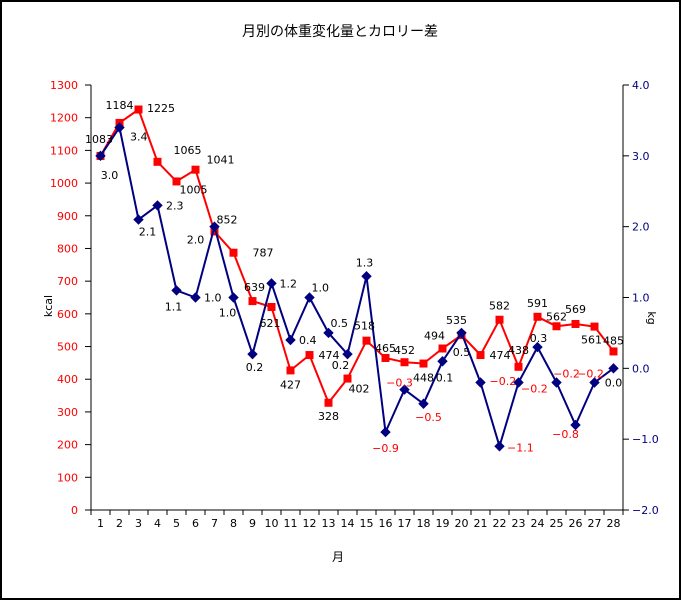  I want to click on left-axis-tick-label: 1300, so click(64, 85).